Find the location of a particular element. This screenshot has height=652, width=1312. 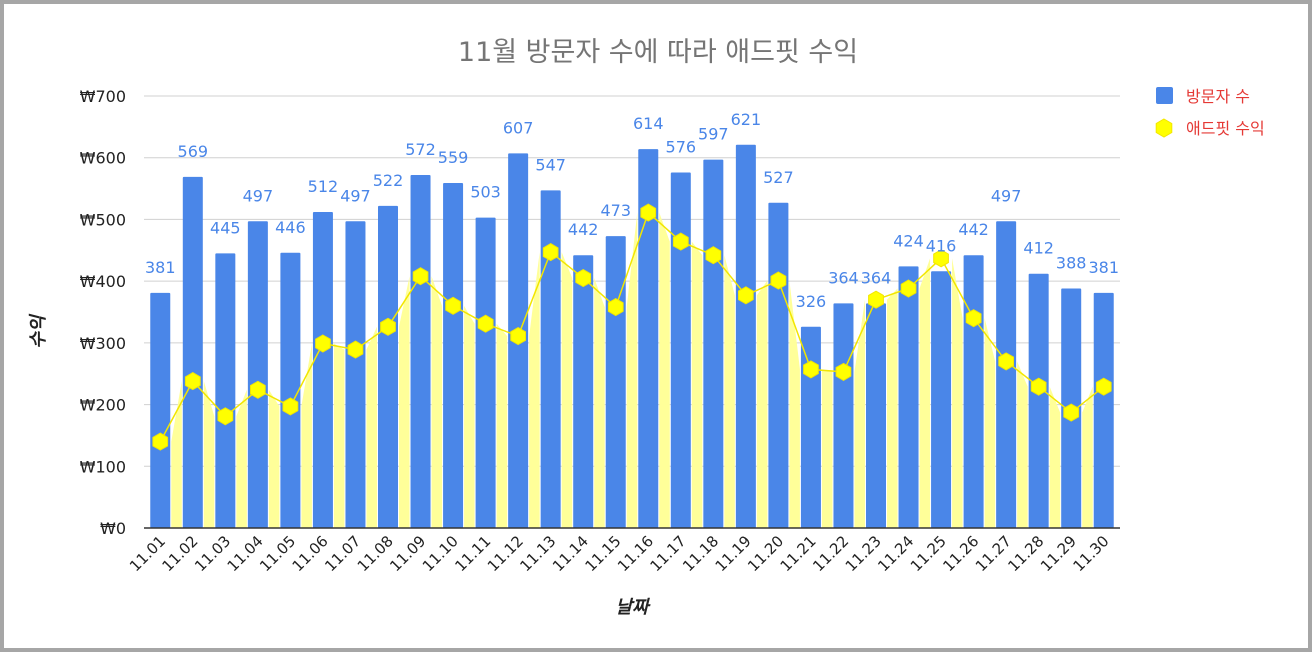

revenue-point-11.08 is located at coordinates (388, 326).